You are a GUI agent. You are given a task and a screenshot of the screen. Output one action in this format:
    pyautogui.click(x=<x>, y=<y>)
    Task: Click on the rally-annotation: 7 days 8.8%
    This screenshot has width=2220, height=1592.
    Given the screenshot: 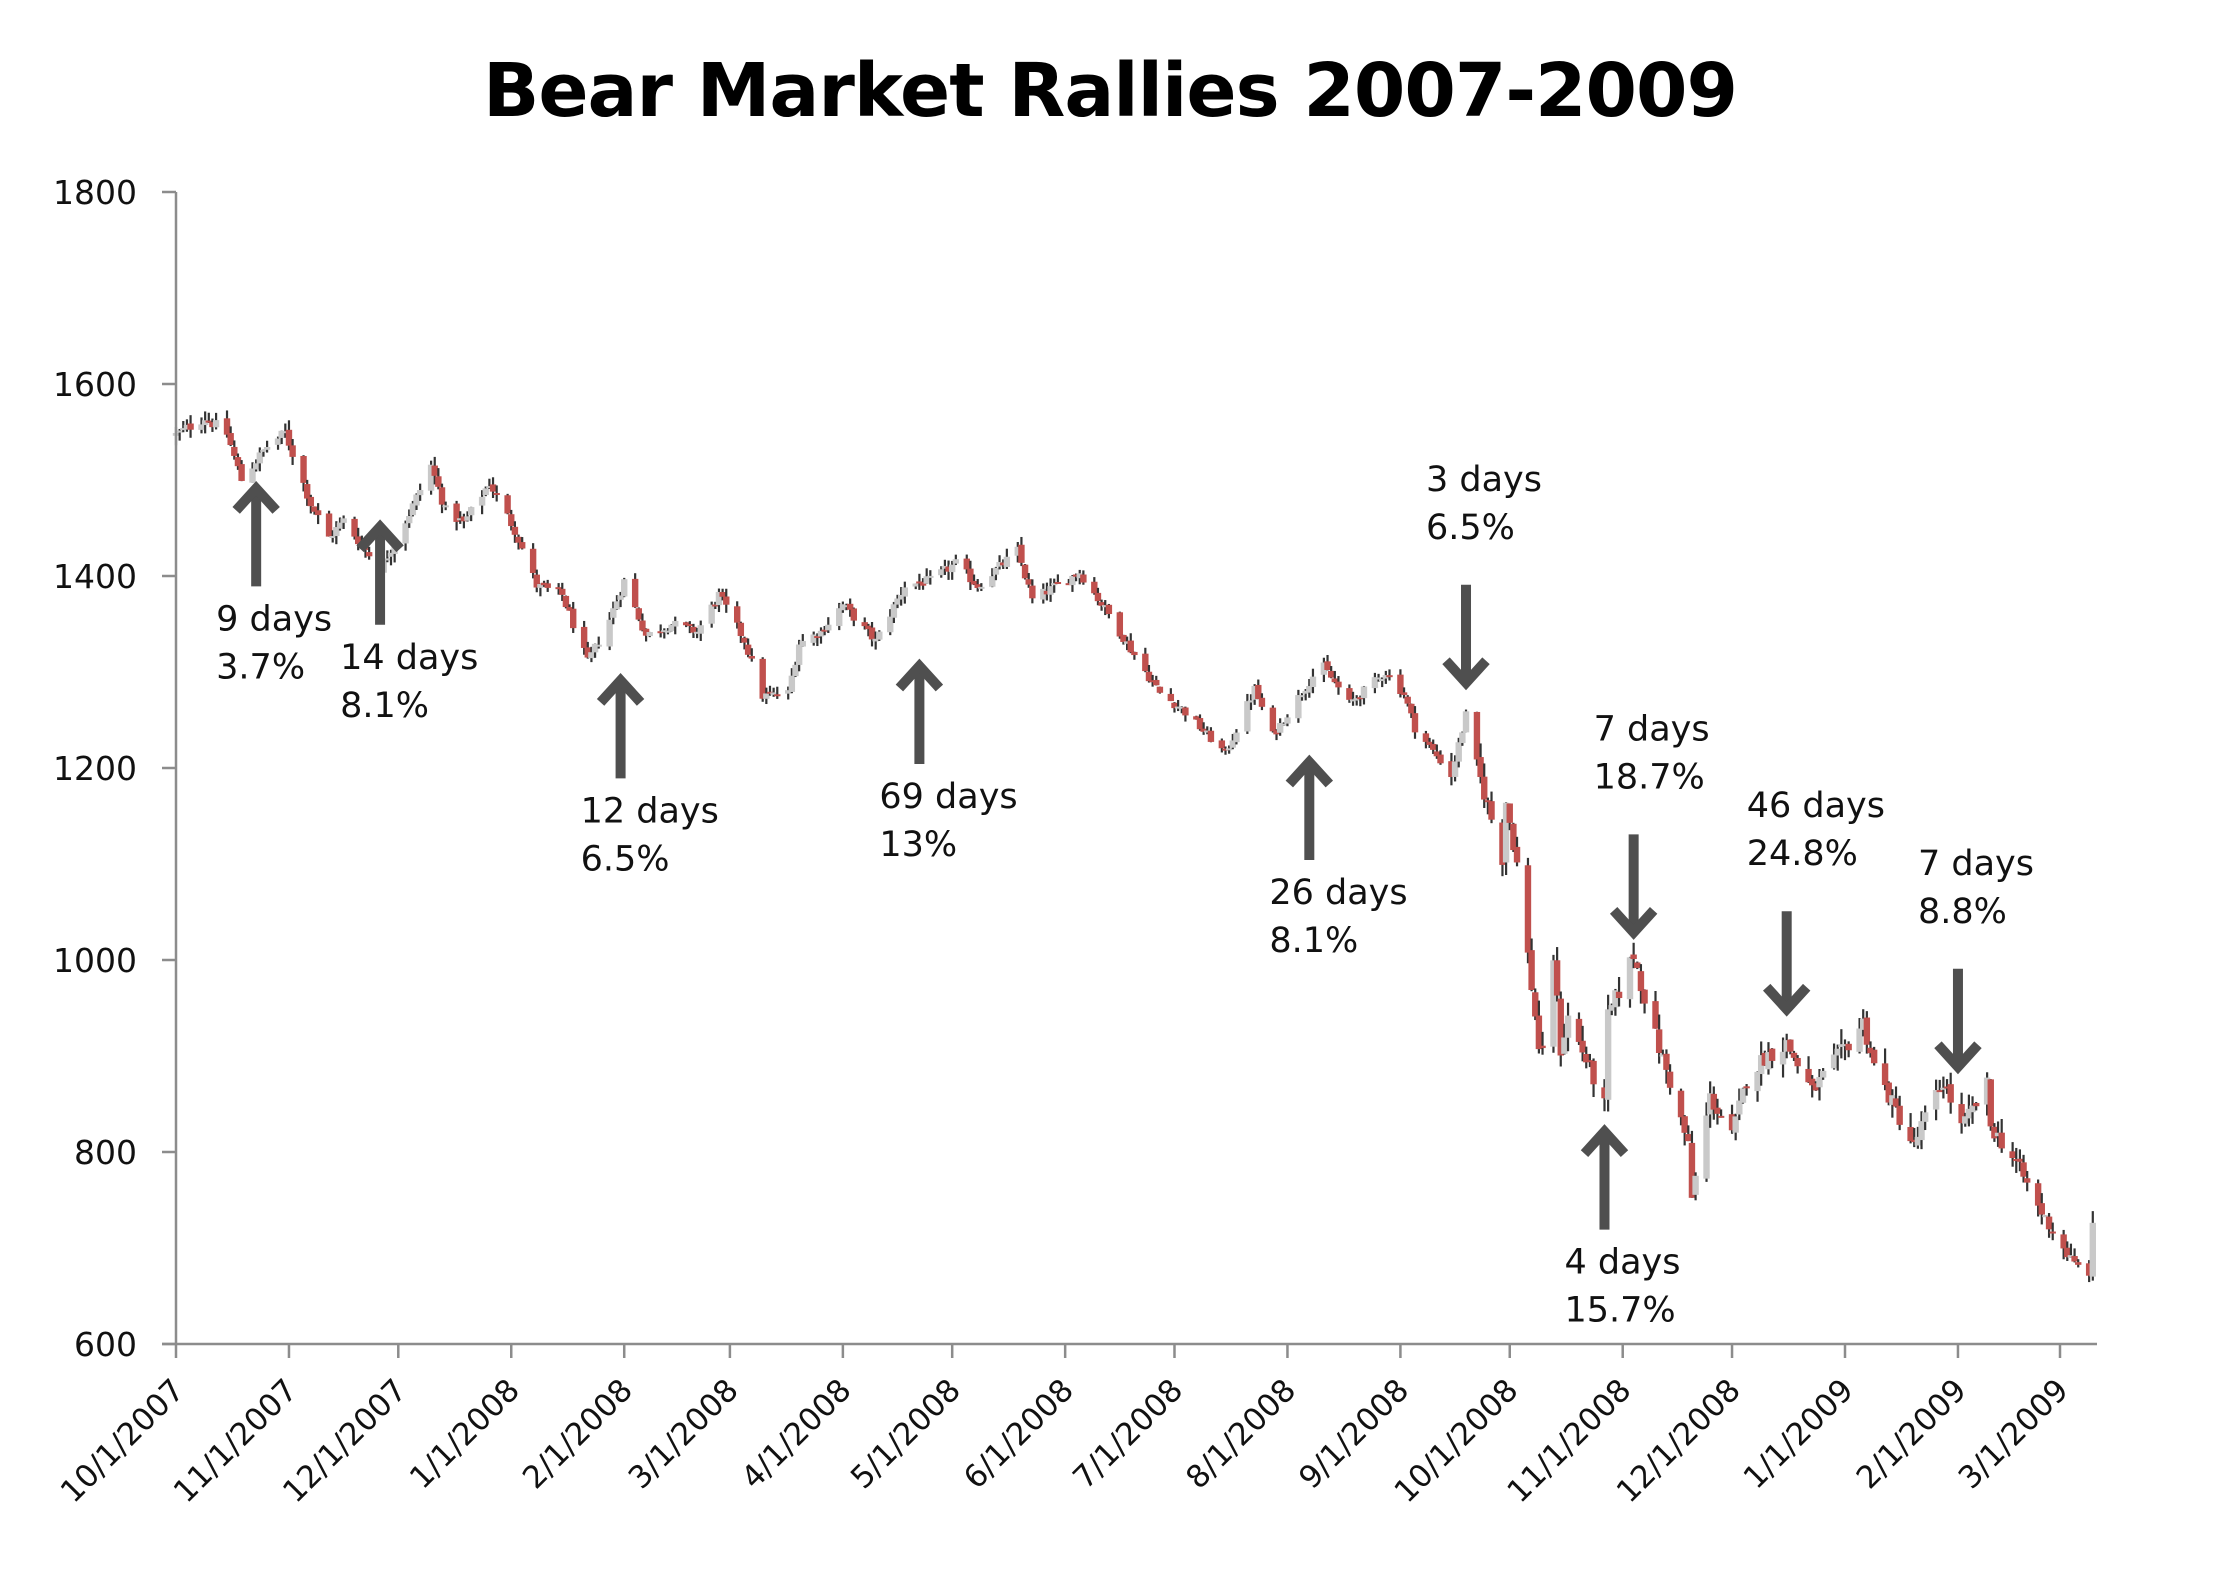 What is the action you would take?
    pyautogui.click(x=1976, y=959)
    